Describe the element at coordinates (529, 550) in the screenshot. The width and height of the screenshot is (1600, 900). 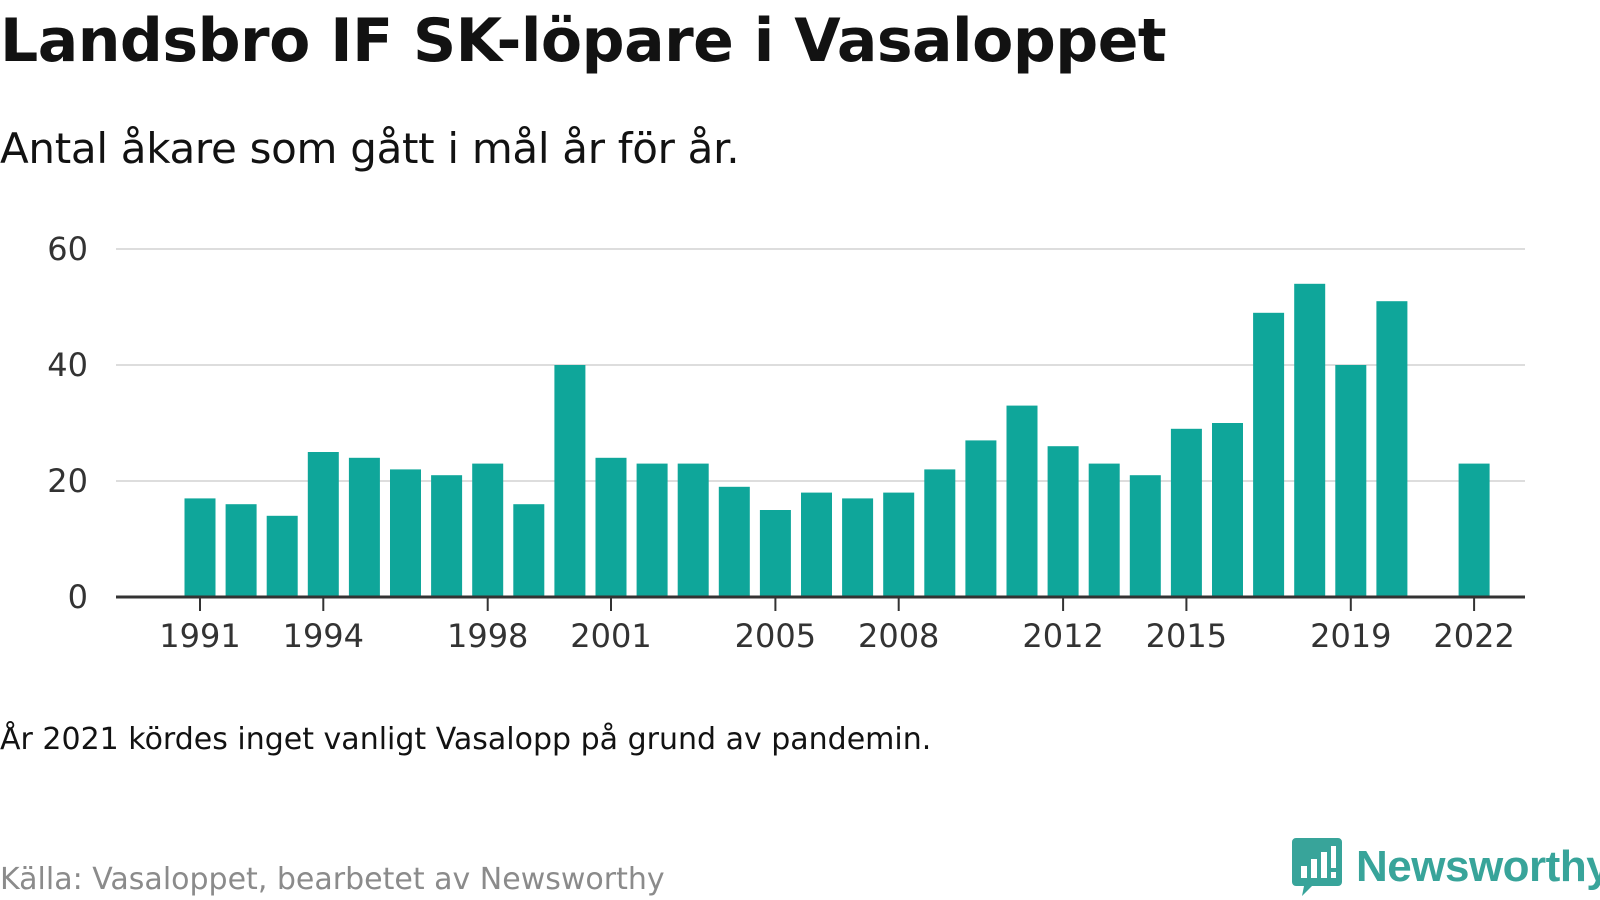
I see `bar-1999` at that location.